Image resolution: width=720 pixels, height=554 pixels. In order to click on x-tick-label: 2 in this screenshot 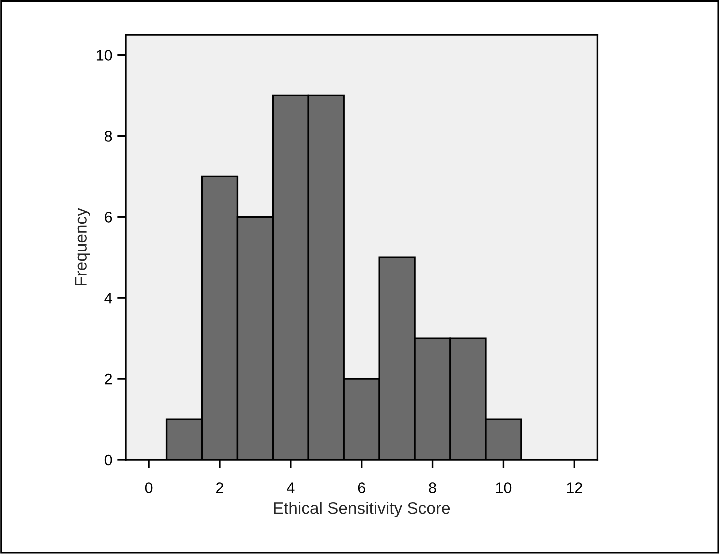, I will do `click(220, 488)`.